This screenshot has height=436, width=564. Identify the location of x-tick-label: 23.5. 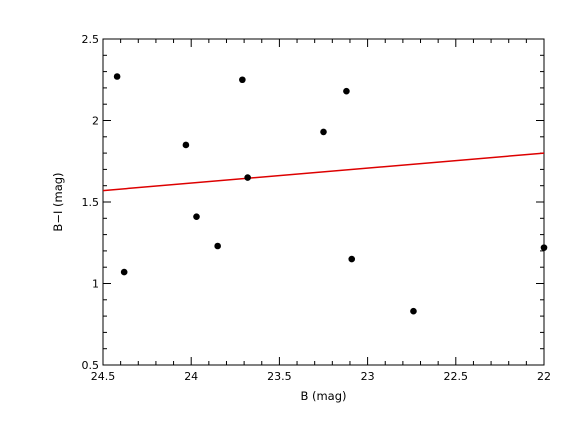
(279, 376).